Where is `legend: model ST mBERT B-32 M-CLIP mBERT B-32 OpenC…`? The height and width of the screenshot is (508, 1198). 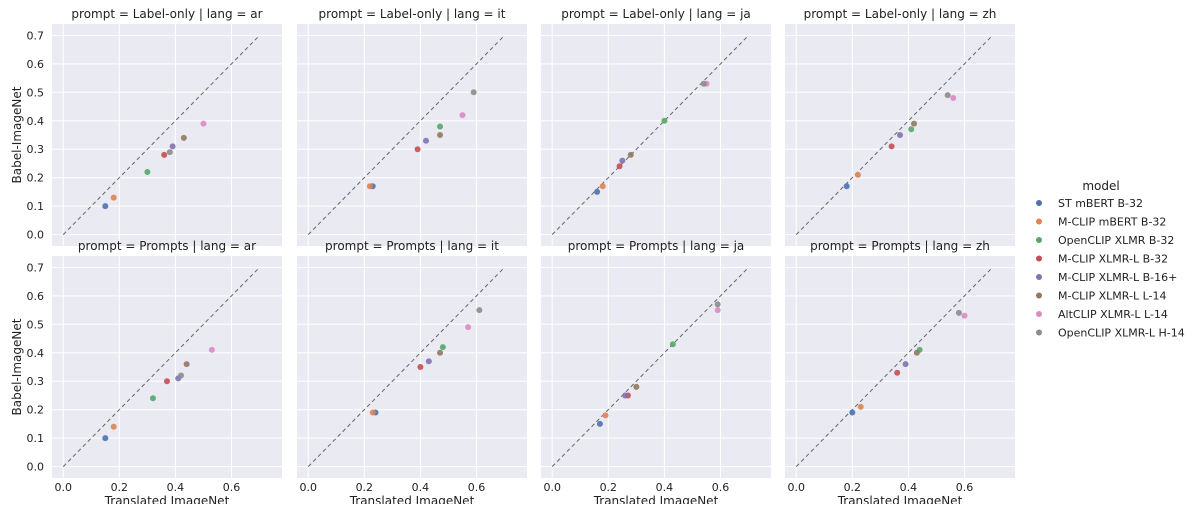
legend: model ST mBERT B-32 M-CLIP mBERT B-32 OpenC… is located at coordinates (1110, 259).